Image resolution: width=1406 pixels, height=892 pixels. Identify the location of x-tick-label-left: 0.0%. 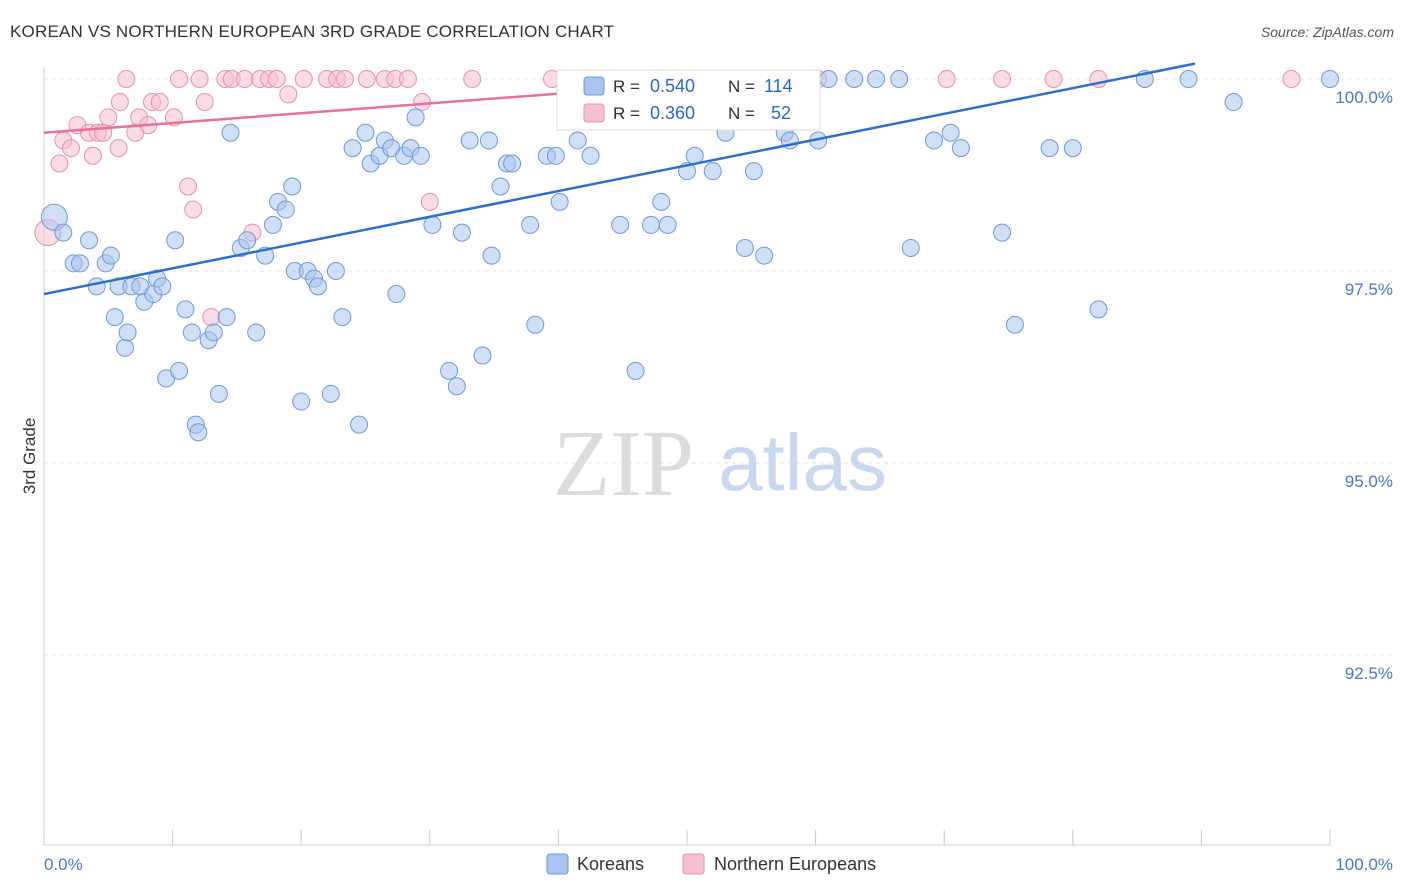
(63, 864).